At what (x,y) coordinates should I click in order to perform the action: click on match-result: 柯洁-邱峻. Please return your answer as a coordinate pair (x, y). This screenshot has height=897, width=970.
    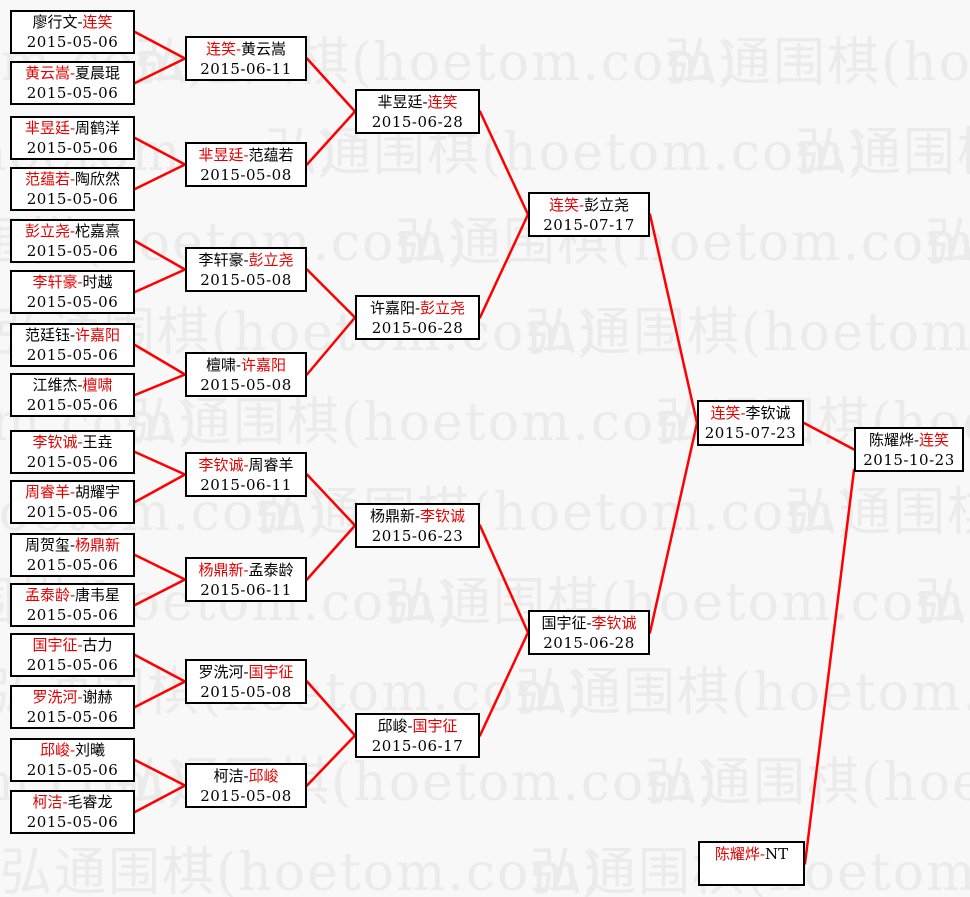
    Looking at the image, I should click on (245, 776).